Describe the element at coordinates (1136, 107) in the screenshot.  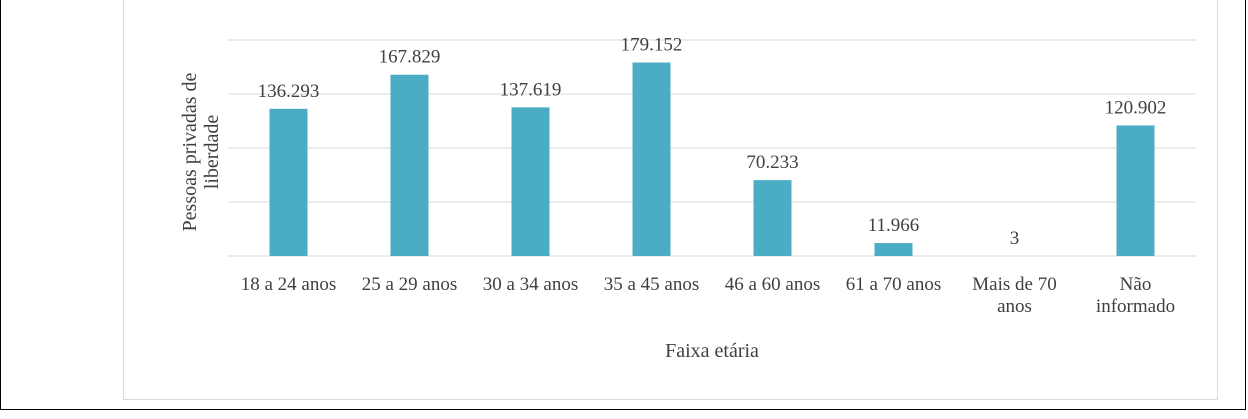
I see `data-label: 120.902` at that location.